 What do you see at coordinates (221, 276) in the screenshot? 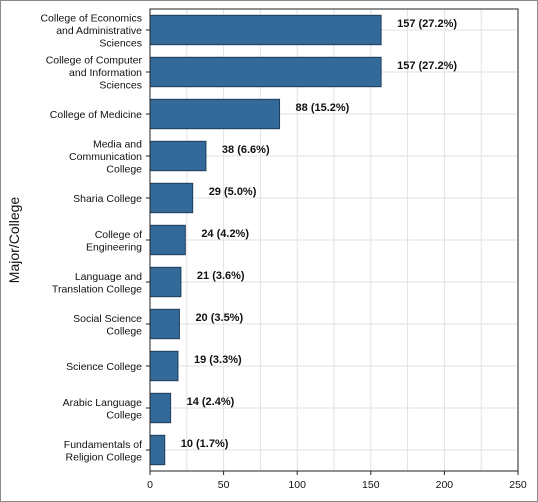
I see `data-label: 21 (3.6%)` at bounding box center [221, 276].